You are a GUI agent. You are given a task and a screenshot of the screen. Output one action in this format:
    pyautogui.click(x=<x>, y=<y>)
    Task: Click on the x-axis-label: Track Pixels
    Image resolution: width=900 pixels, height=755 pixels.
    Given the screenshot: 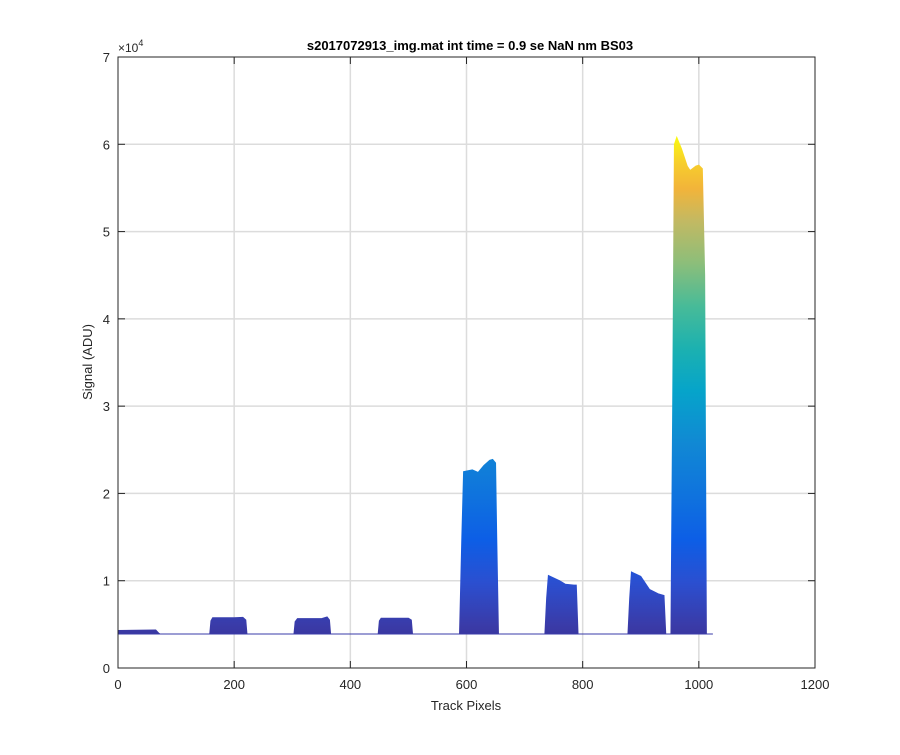 What is the action you would take?
    pyautogui.click(x=466, y=705)
    